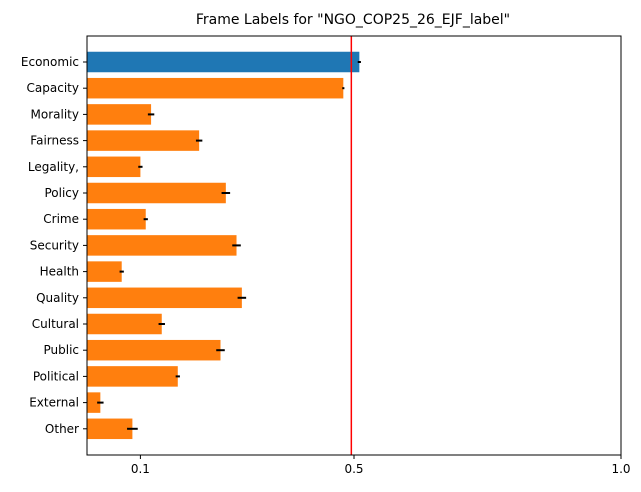 This screenshot has width=641, height=492. What do you see at coordinates (61, 219) in the screenshot?
I see `y-tick-label-crime: Crime` at bounding box center [61, 219].